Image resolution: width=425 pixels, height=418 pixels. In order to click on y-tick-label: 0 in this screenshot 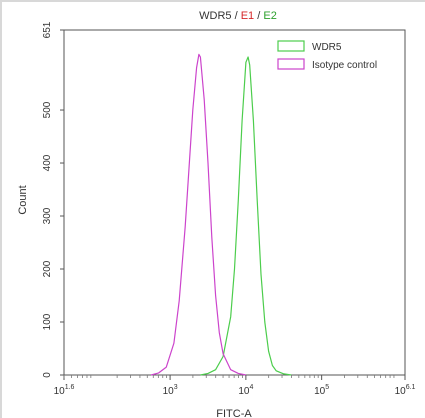, I will do `click(47, 375)`.